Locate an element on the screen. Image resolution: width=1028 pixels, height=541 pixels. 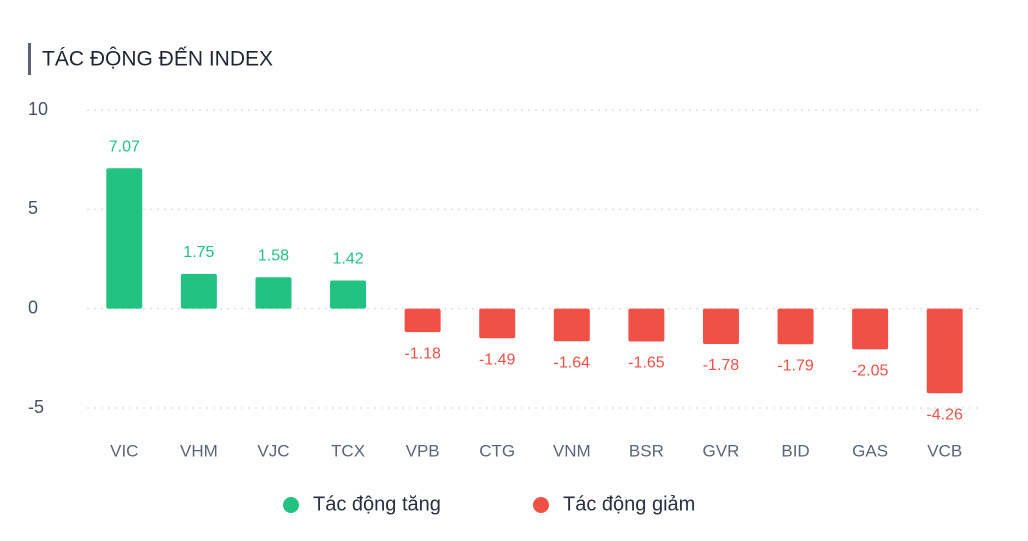
data-label: 7.07 is located at coordinates (124, 146).